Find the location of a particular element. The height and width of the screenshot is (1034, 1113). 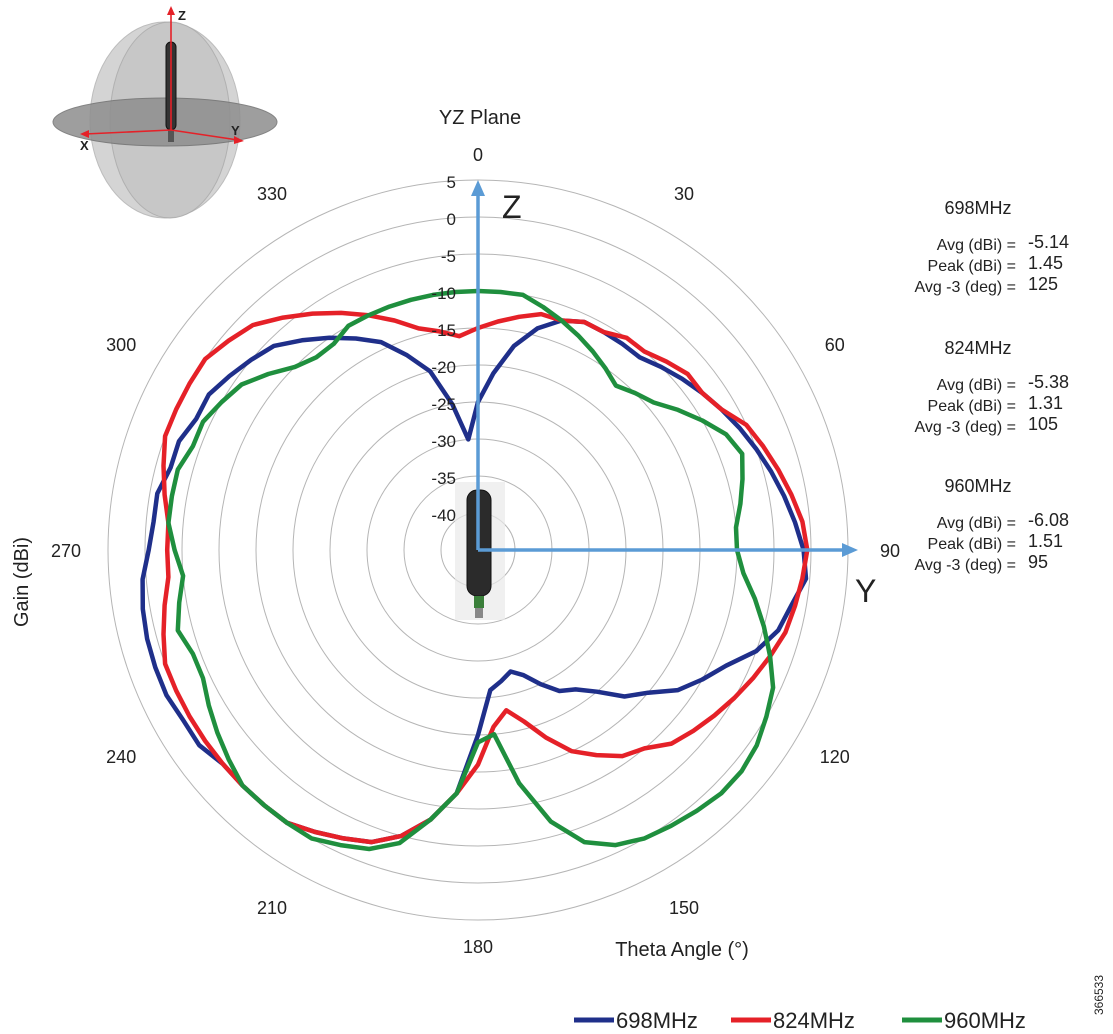

legend-label-698MHz: 698MHz is located at coordinates (657, 1020).